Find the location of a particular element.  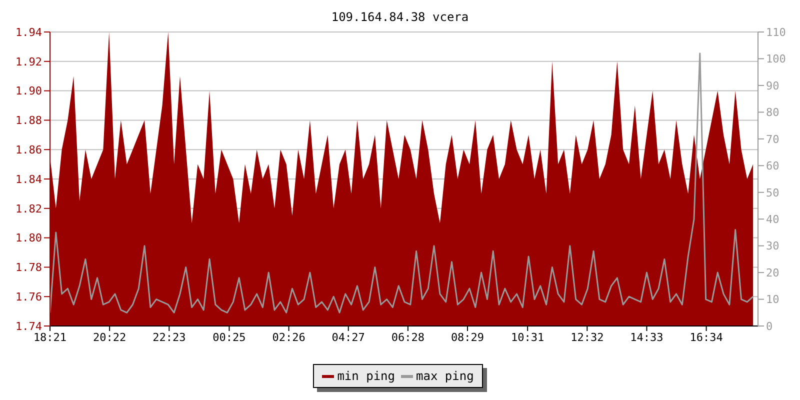

y2-tick-label: 80 is located at coordinates (773, 113).